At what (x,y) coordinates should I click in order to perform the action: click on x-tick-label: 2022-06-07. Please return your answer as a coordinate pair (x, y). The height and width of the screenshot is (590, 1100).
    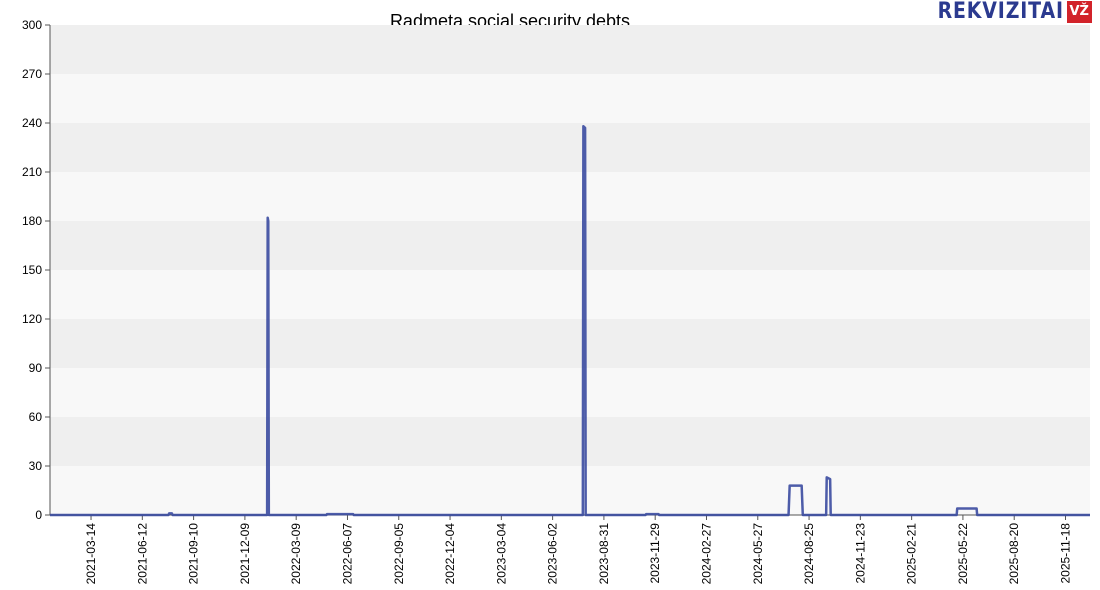
    Looking at the image, I should click on (347, 554).